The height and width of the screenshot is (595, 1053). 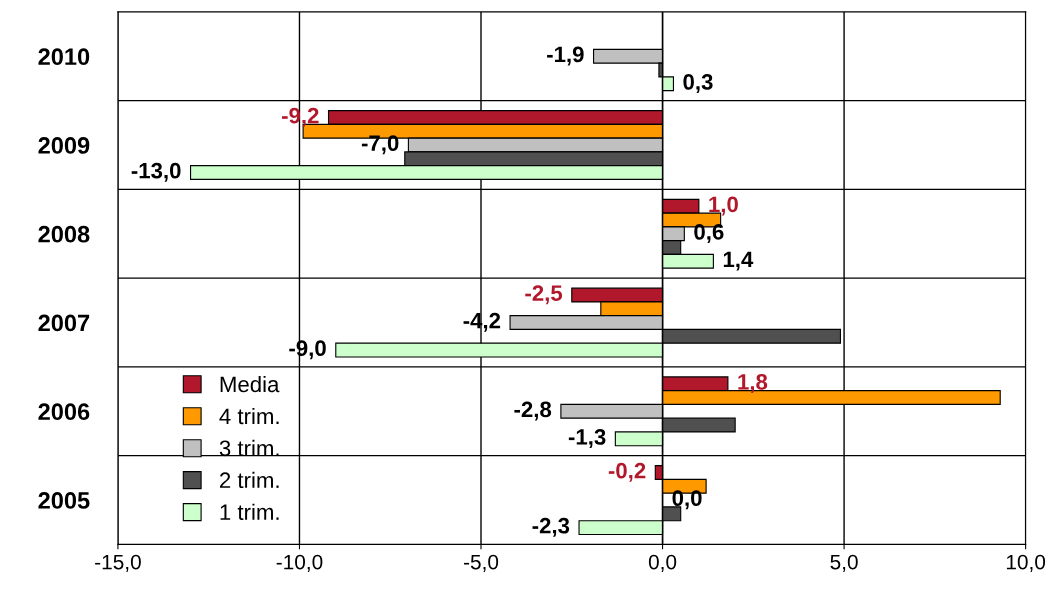 What do you see at coordinates (249, 416) in the screenshot?
I see `legend-label: 4 trim.` at bounding box center [249, 416].